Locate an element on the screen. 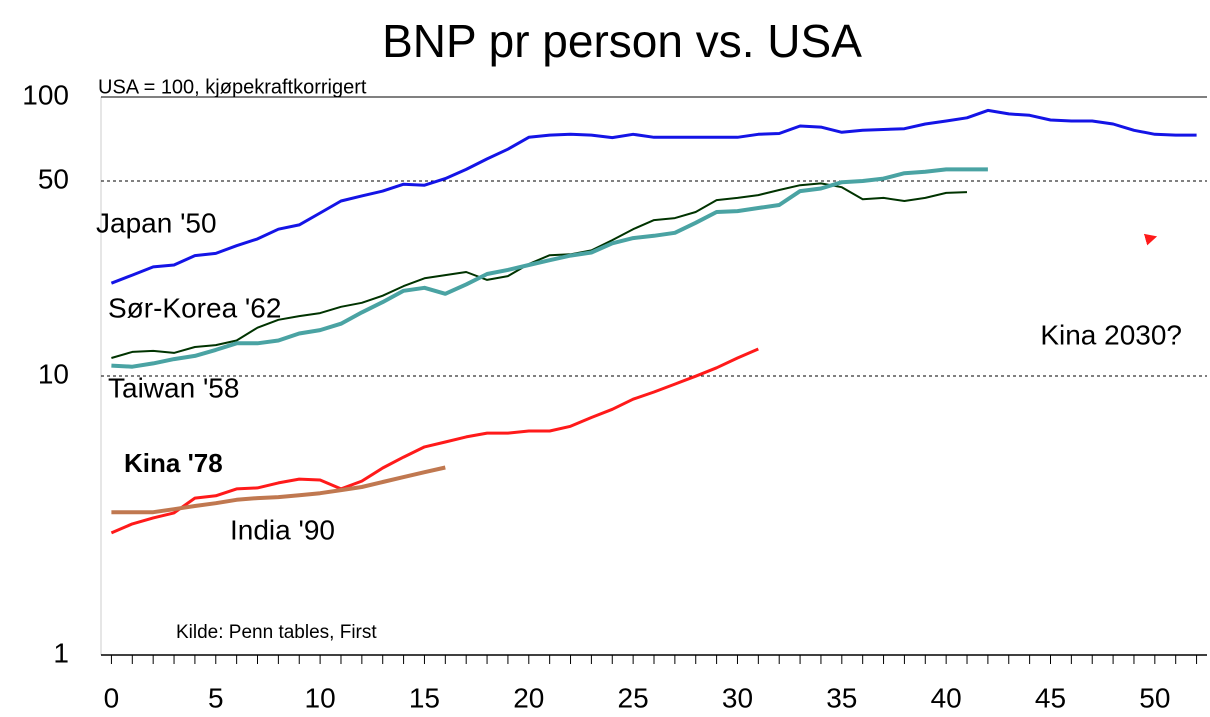 The height and width of the screenshot is (717, 1210). series-label: Kina 2030? is located at coordinates (1111, 334).